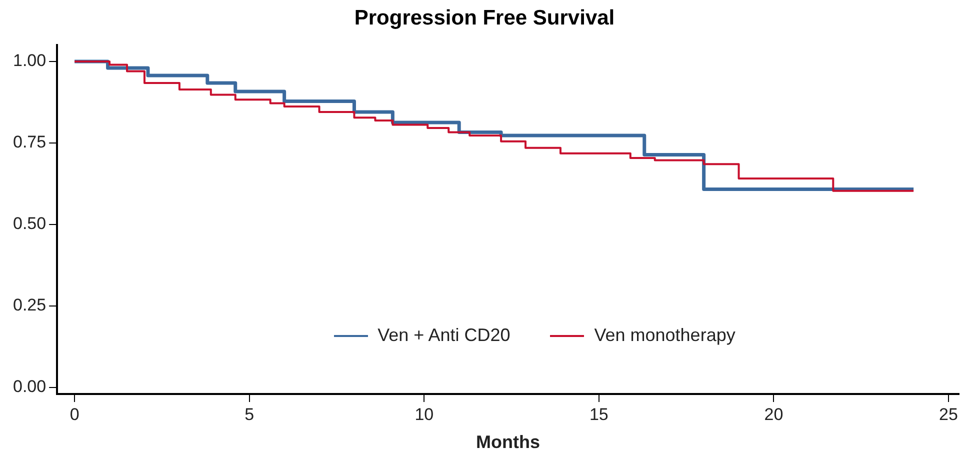 The width and height of the screenshot is (979, 458). I want to click on x-tick-label: 10, so click(424, 414).